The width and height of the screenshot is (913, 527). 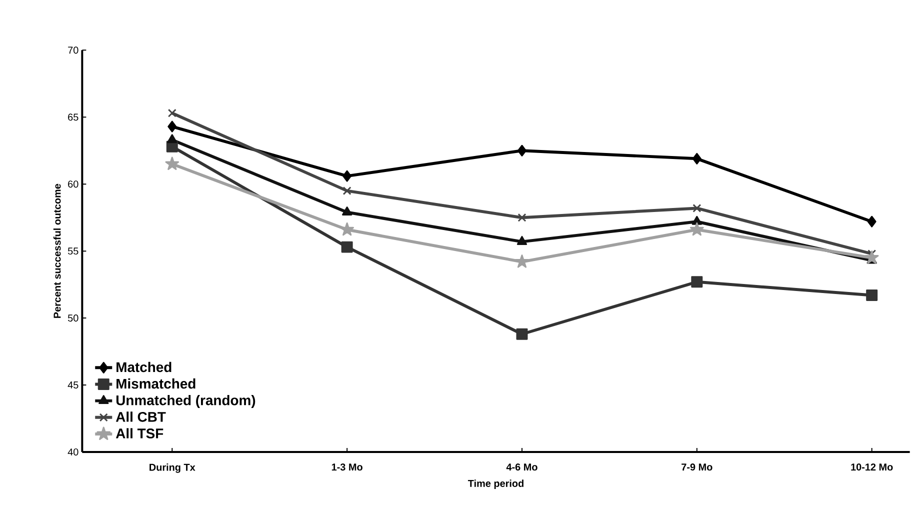 What do you see at coordinates (73, 318) in the screenshot?
I see `y-tick-label: 50` at bounding box center [73, 318].